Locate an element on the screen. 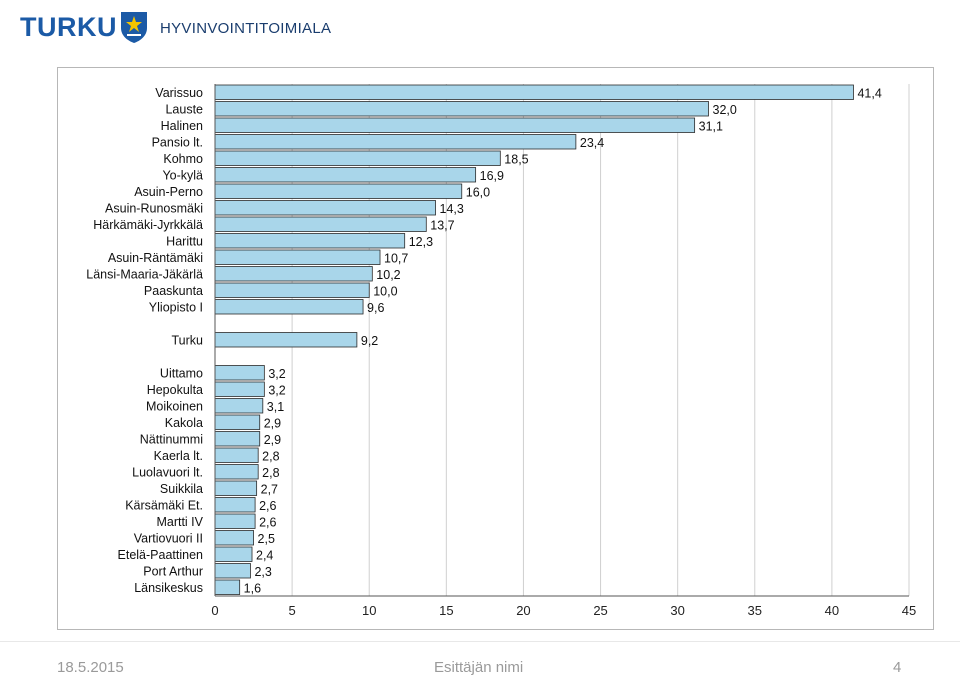 The image size is (960, 677). category-label: Yliopisto I is located at coordinates (176, 307).